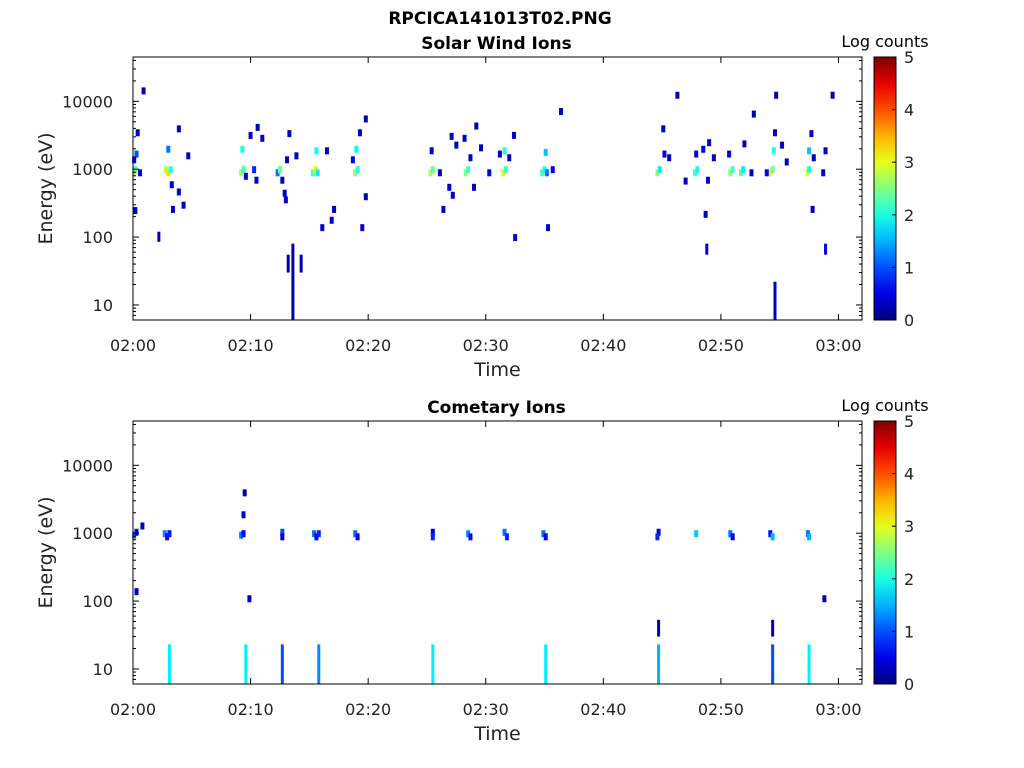 The width and height of the screenshot is (1024, 768). What do you see at coordinates (97, 601) in the screenshot?
I see `y-tick-label: 100` at bounding box center [97, 601].